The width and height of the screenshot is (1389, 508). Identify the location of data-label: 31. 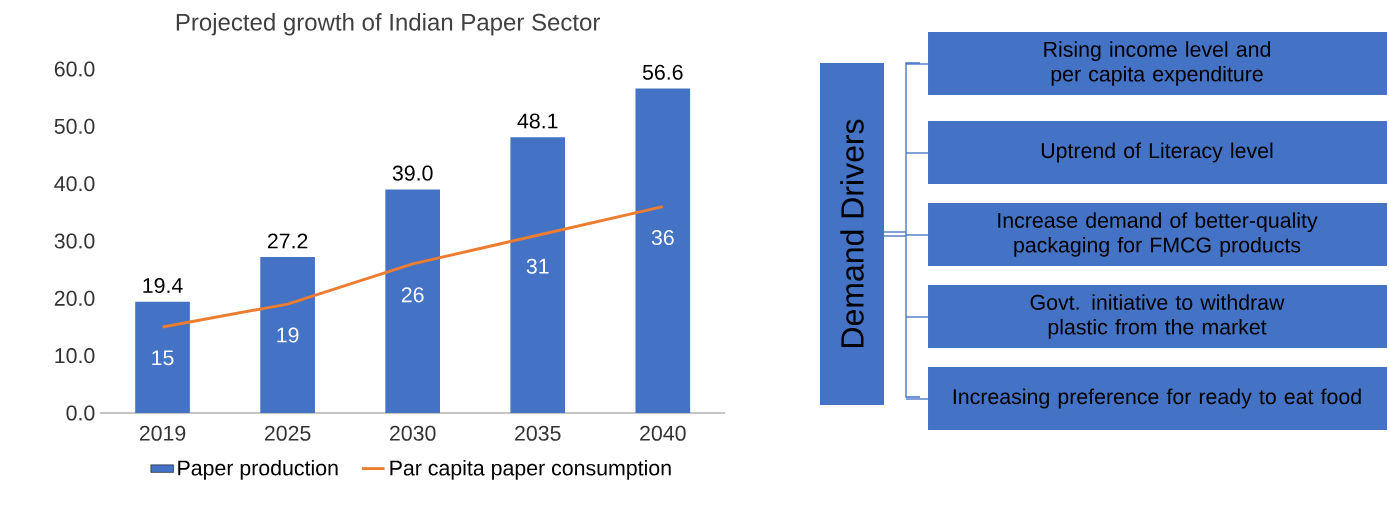
(537, 266).